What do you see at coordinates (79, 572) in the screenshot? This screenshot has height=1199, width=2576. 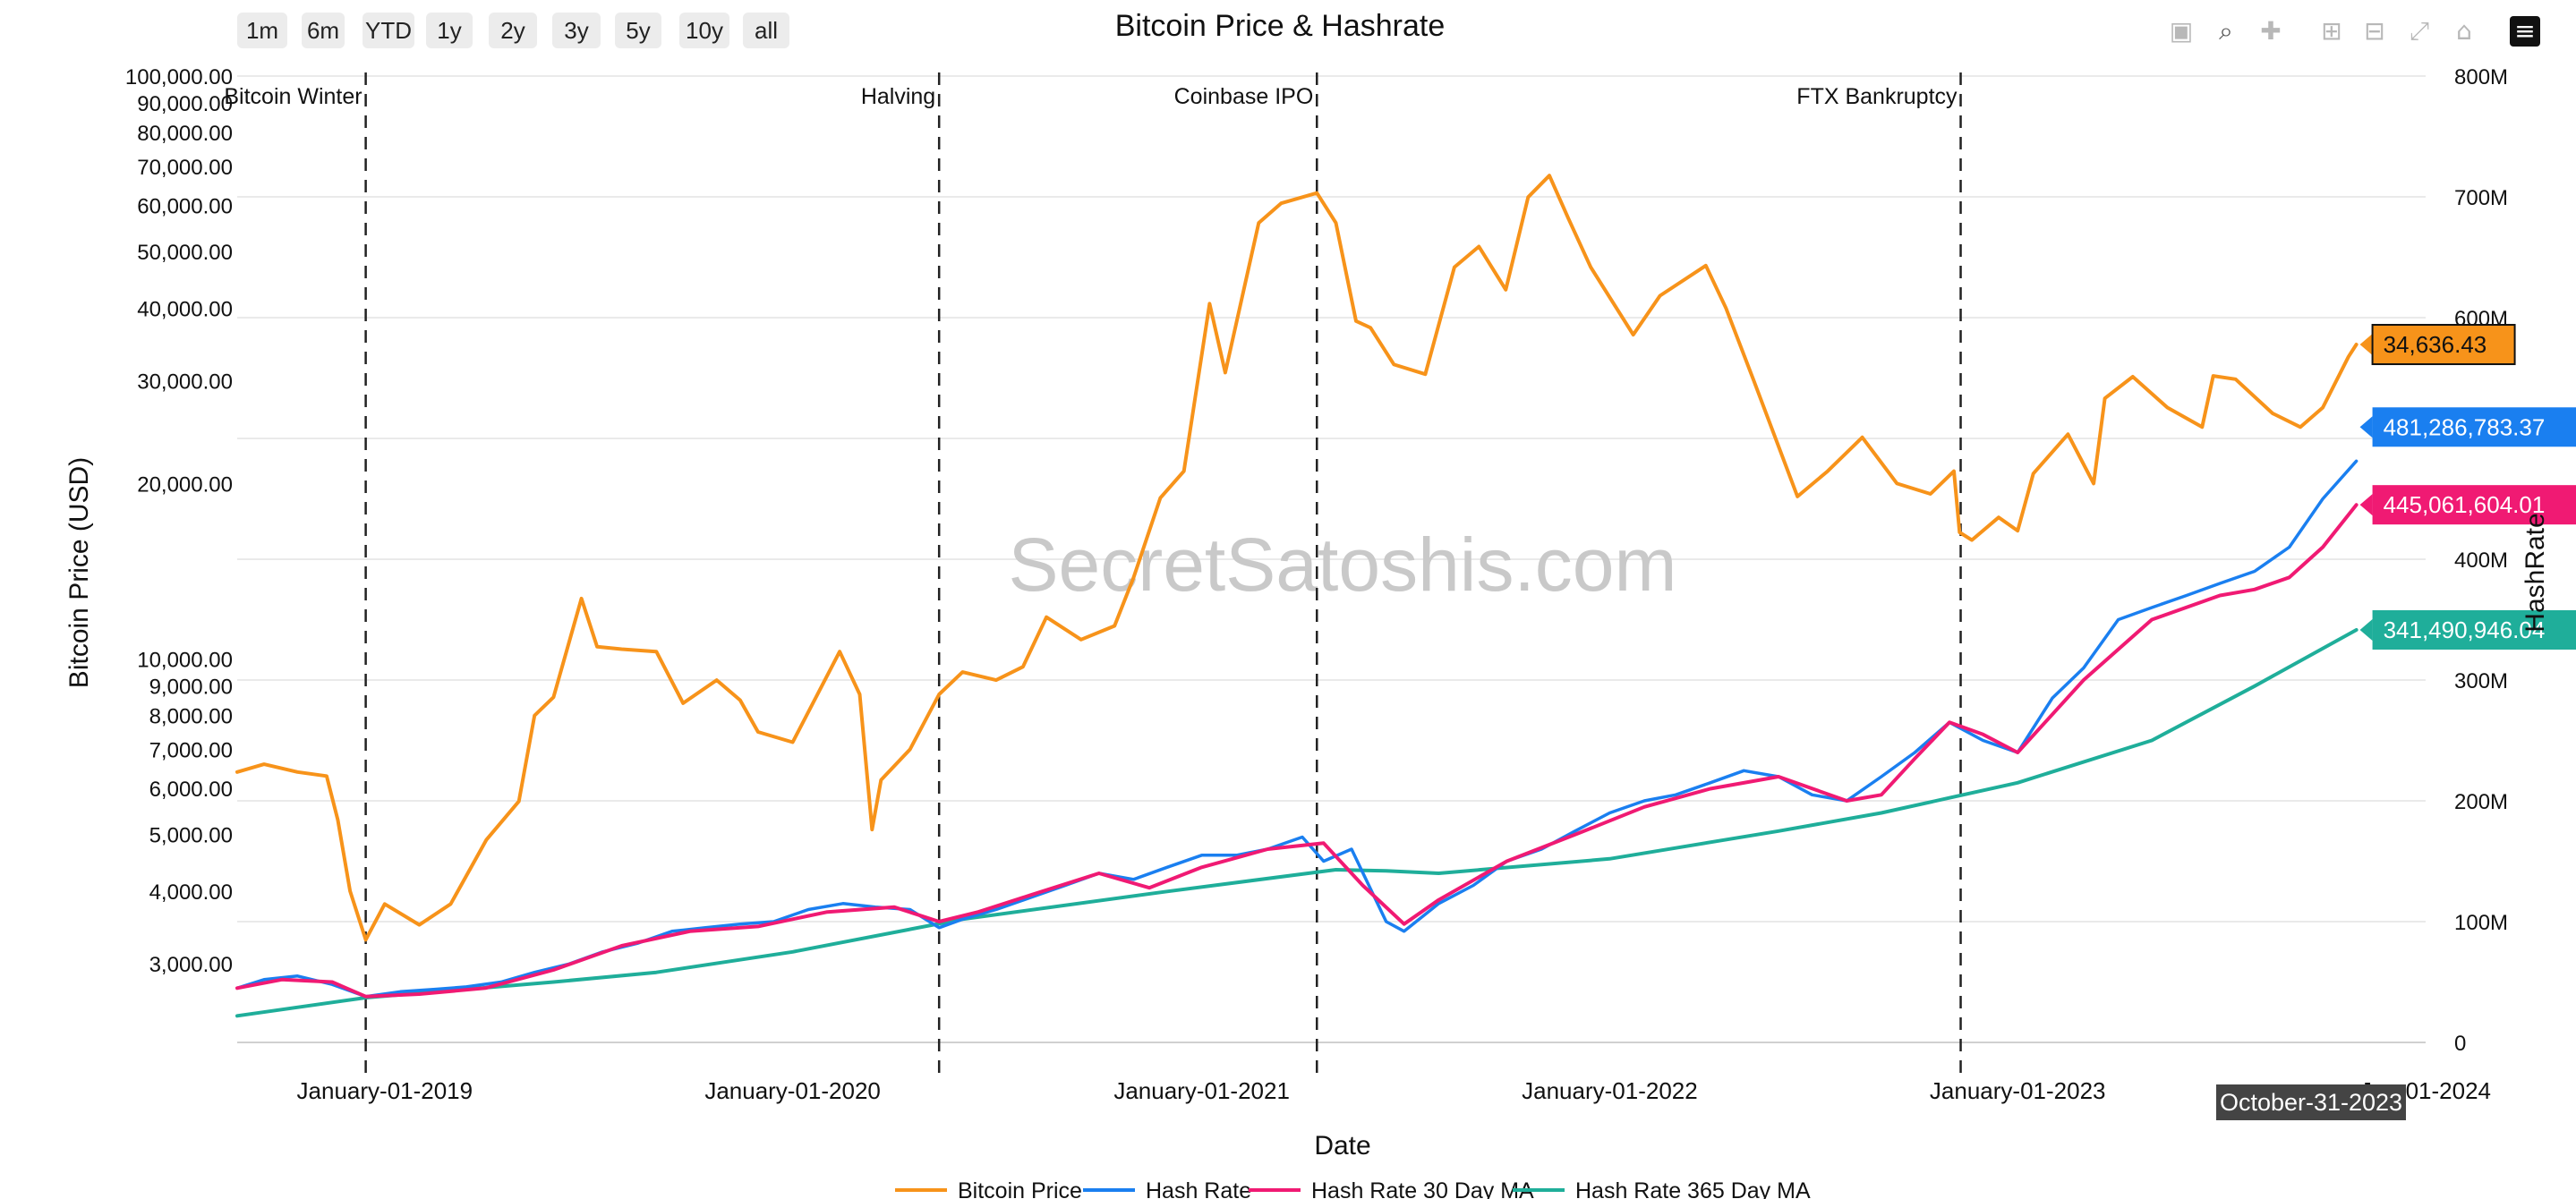 I see `y-axis-left-title: Bitcoin Price (USD)` at bounding box center [79, 572].